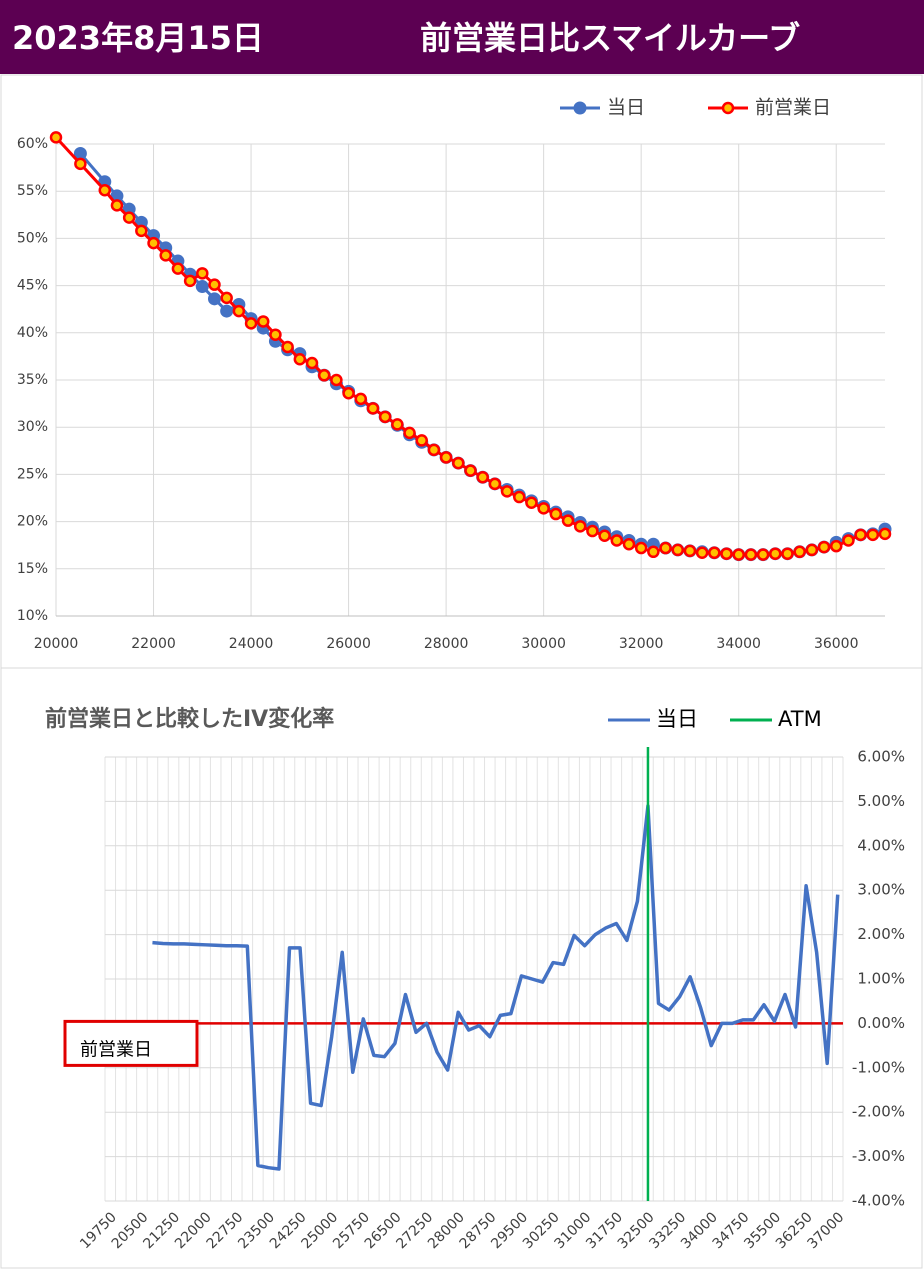 The image size is (924, 1270). Describe the element at coordinates (251, 644) in the screenshot. I see `x-tick-label: 24000` at that location.